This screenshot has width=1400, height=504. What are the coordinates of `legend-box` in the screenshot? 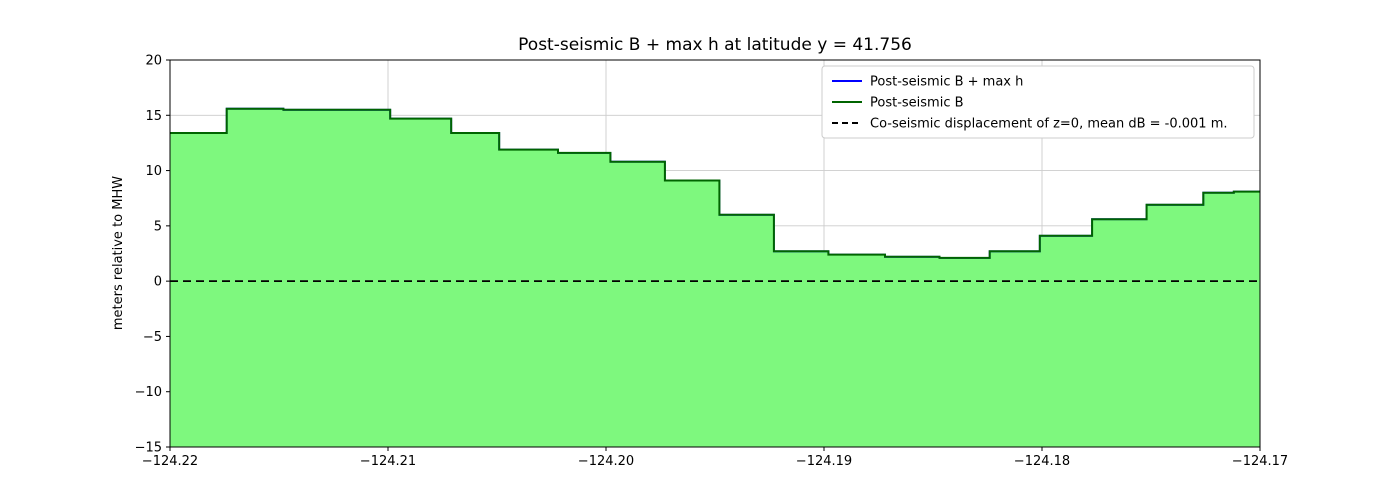 It's located at (1038, 102).